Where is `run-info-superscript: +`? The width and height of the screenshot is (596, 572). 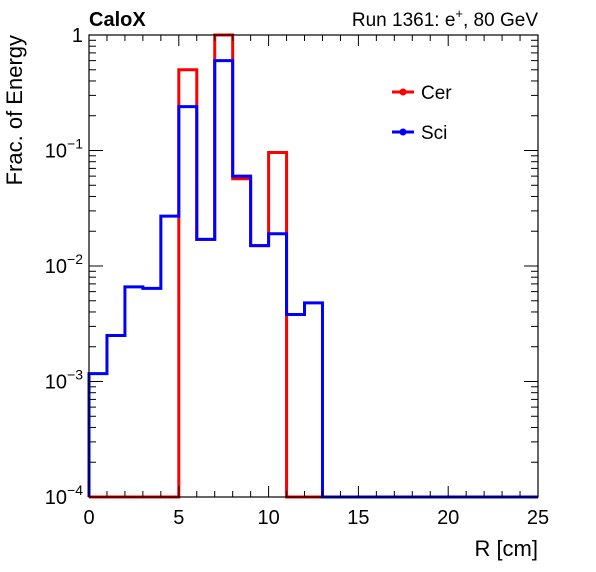
run-info-superscript: + is located at coordinates (459, 13).